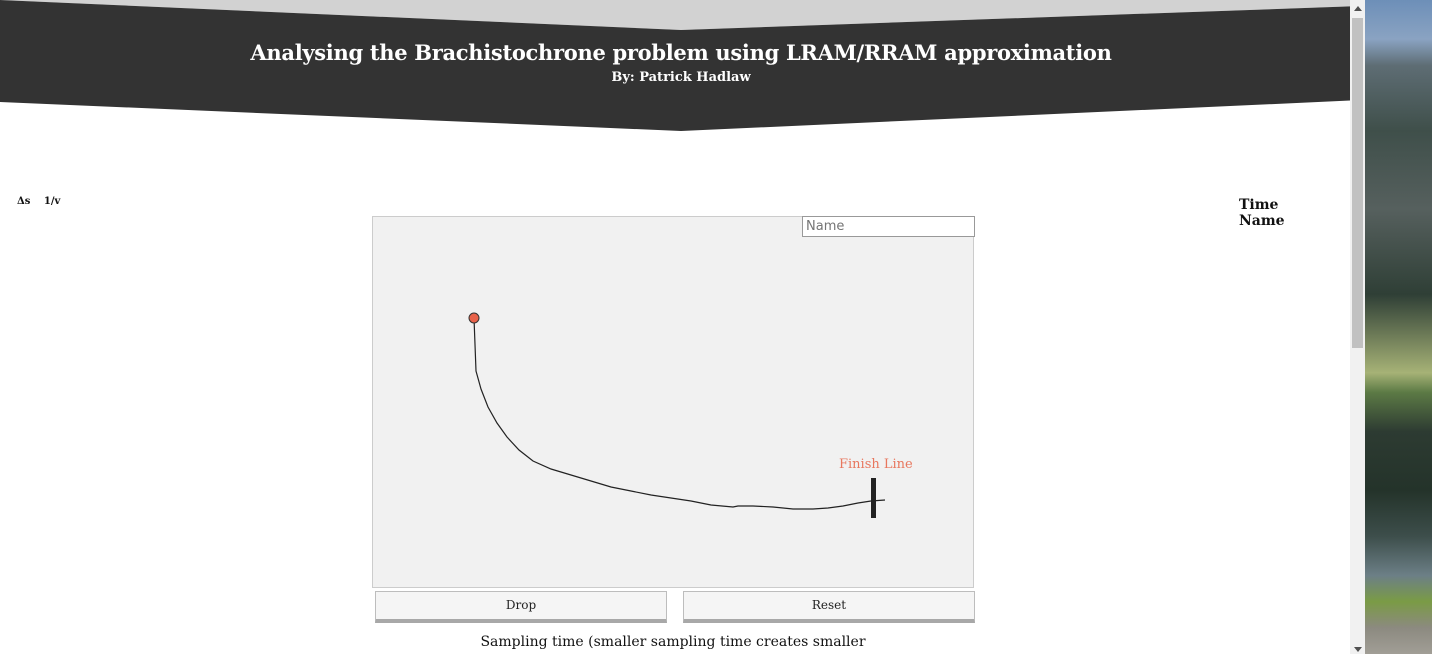  I want to click on page-author: By: Patrick Hadlaw, so click(681, 77).